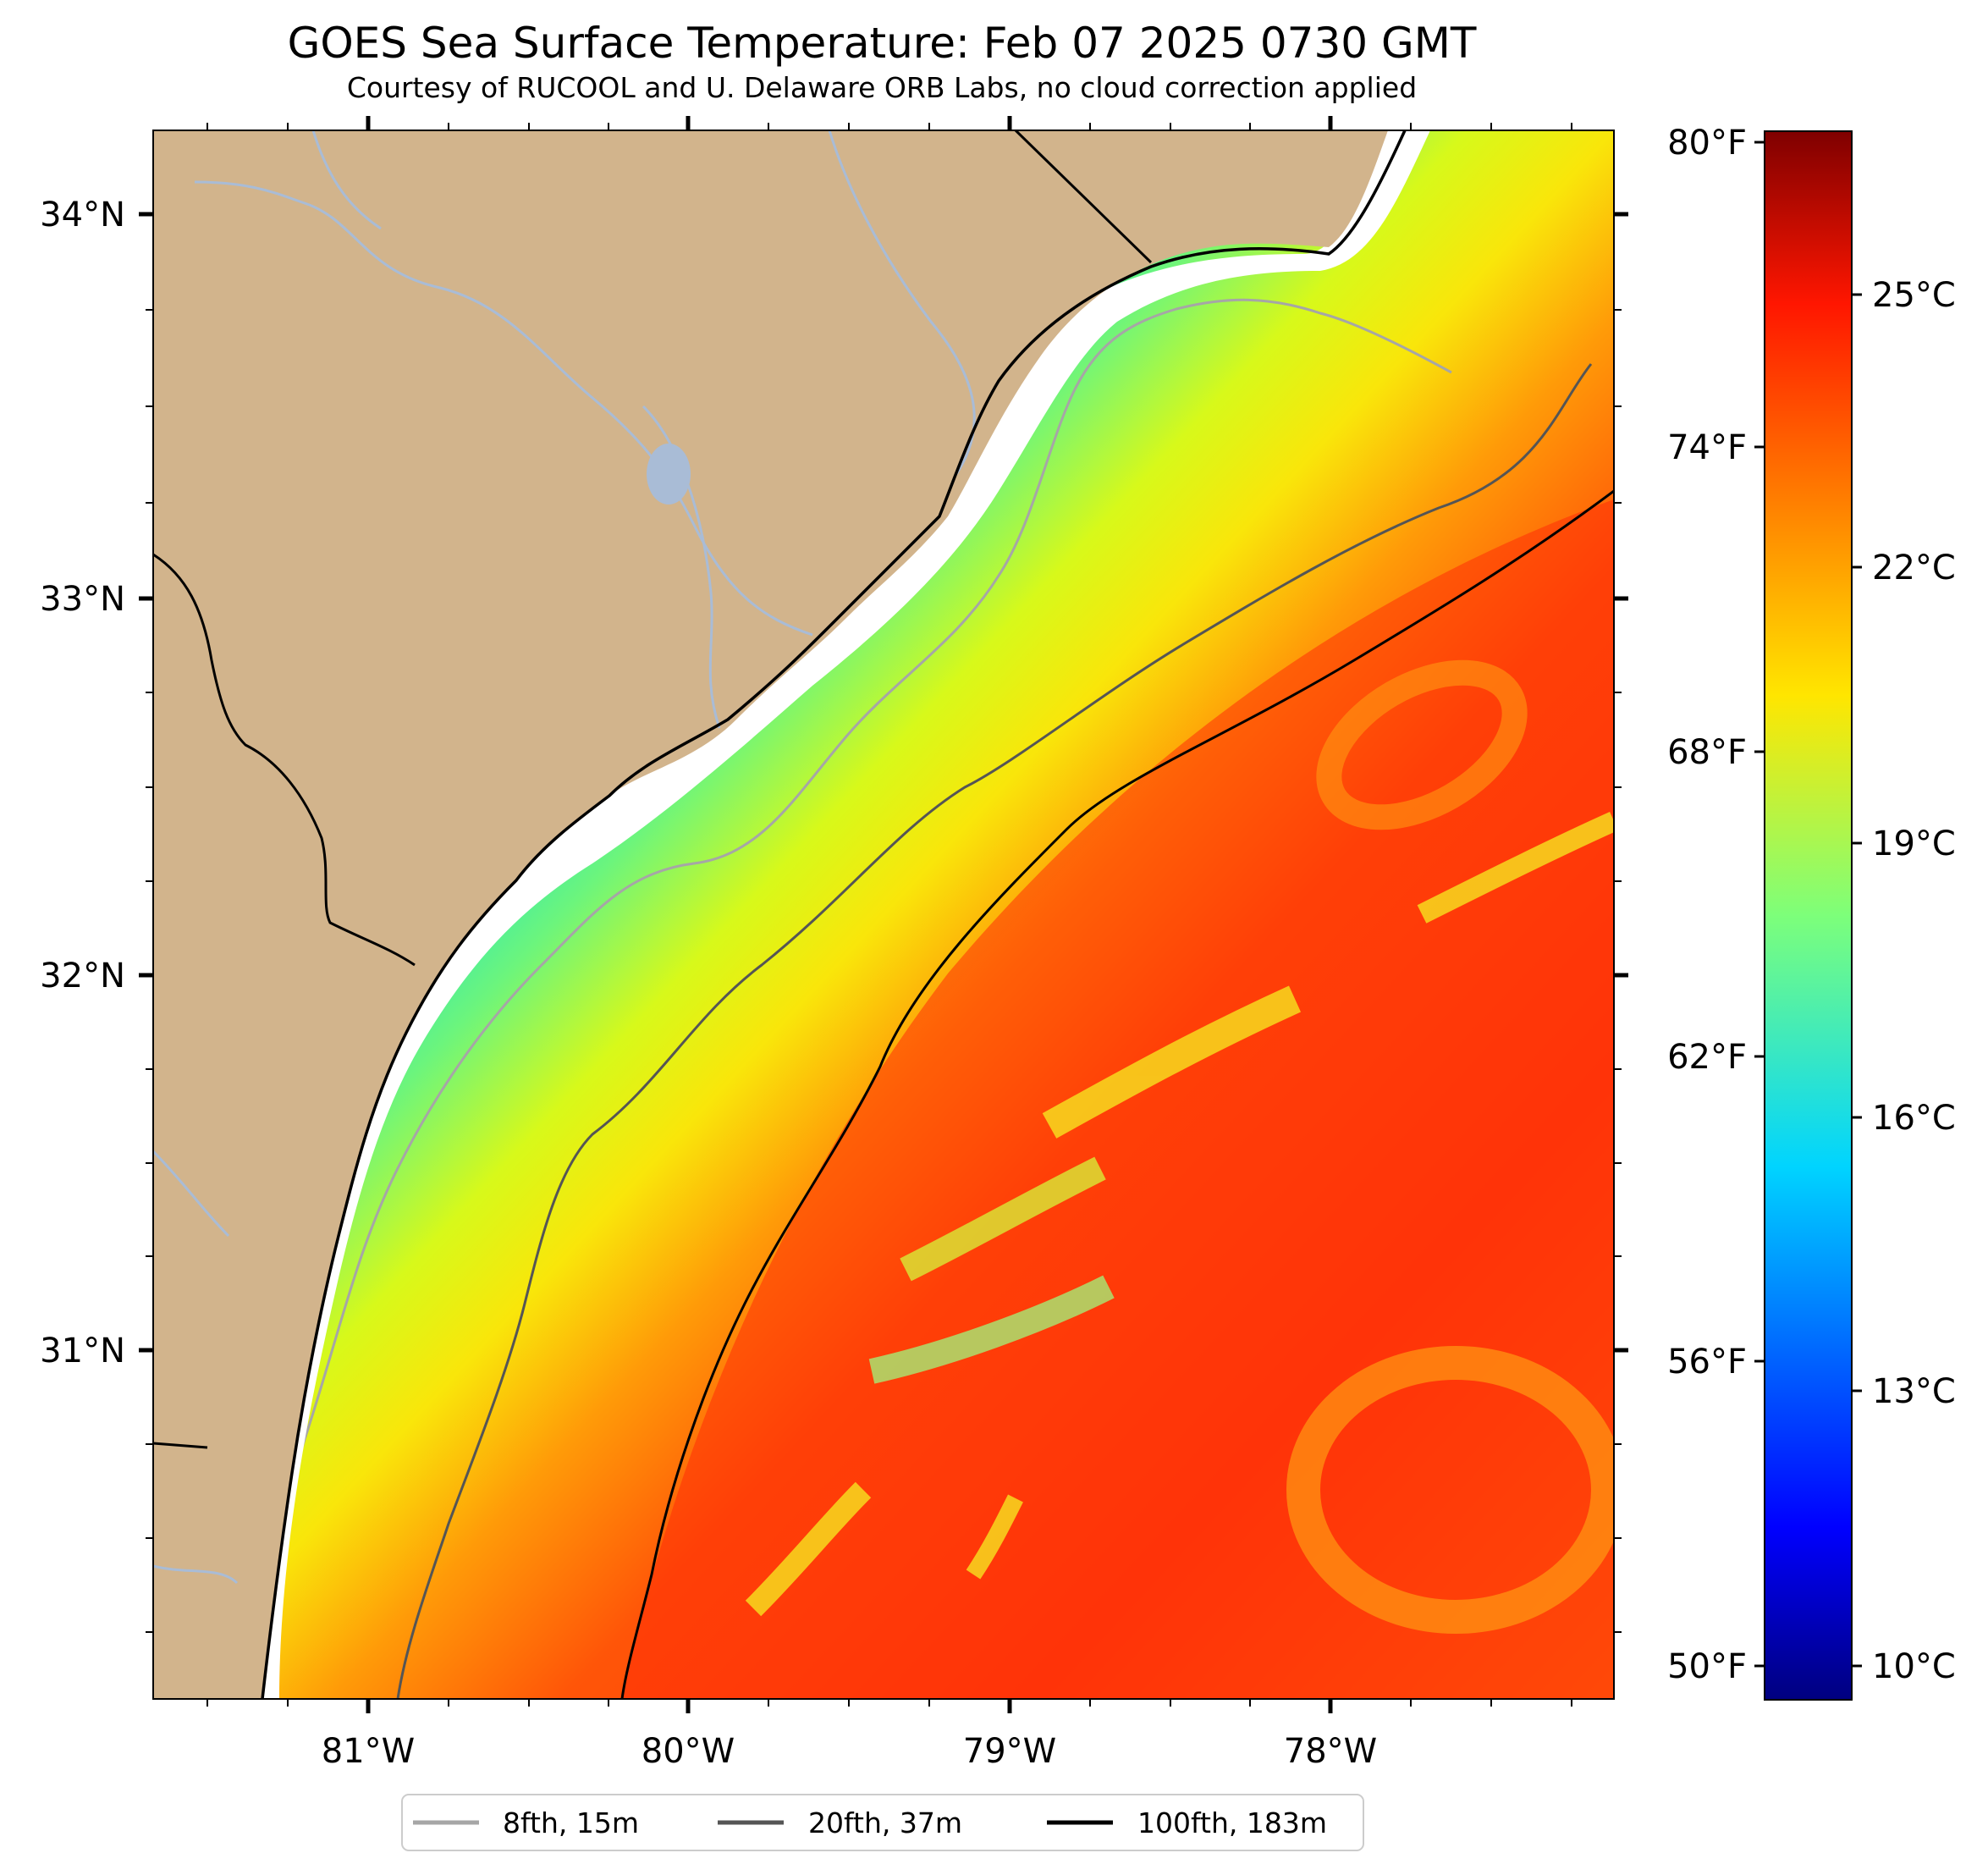 This screenshot has height=1875, width=1988. I want to click on lat-label-32n: 32°N, so click(82, 976).